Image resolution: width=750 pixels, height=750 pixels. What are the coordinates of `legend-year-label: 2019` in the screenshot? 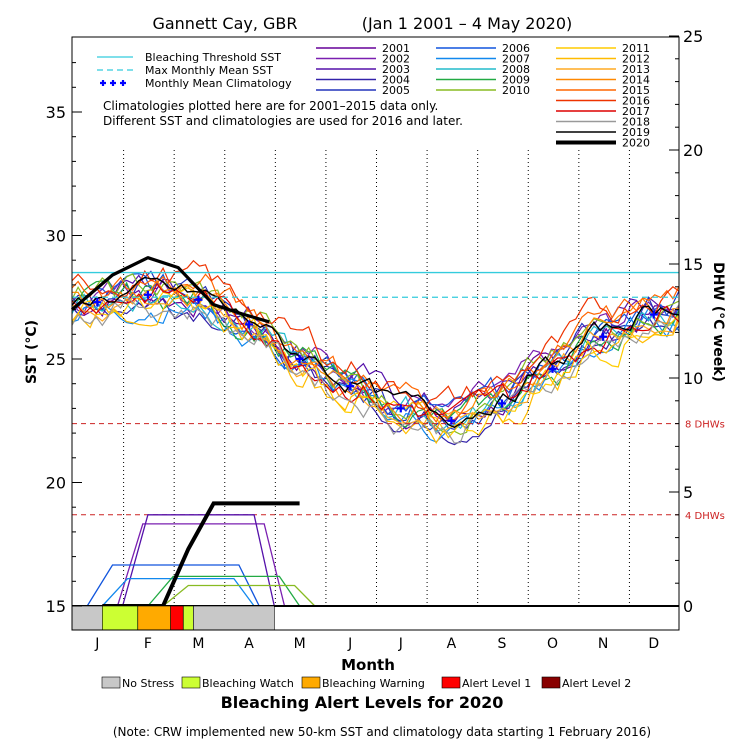 It's located at (636, 132).